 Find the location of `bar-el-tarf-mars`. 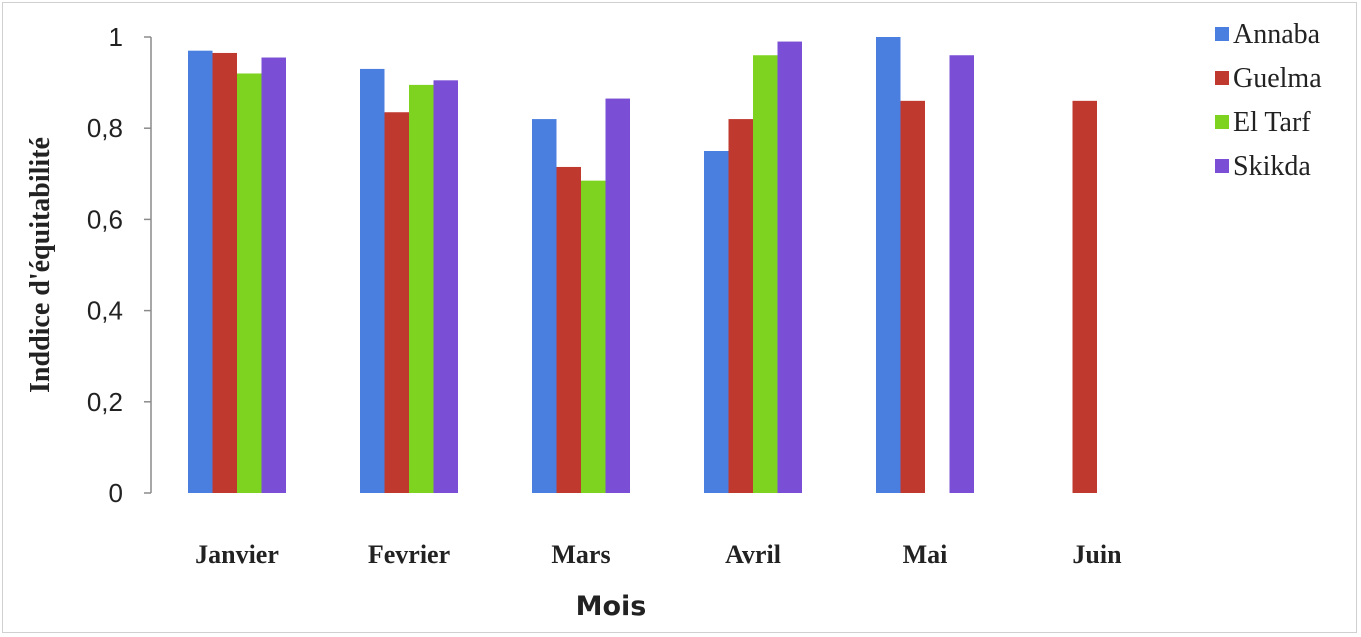

bar-el-tarf-mars is located at coordinates (593, 336).